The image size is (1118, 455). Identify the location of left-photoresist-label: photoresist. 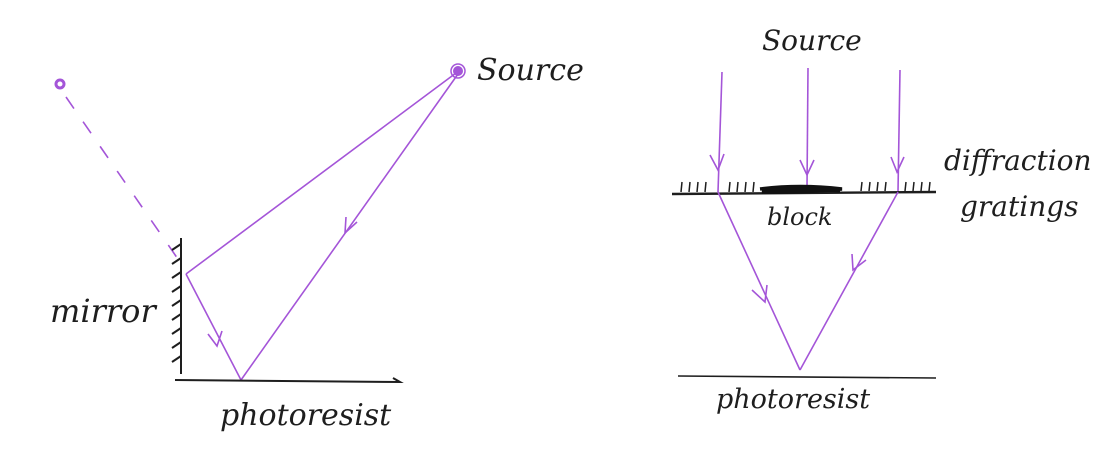
(306, 415).